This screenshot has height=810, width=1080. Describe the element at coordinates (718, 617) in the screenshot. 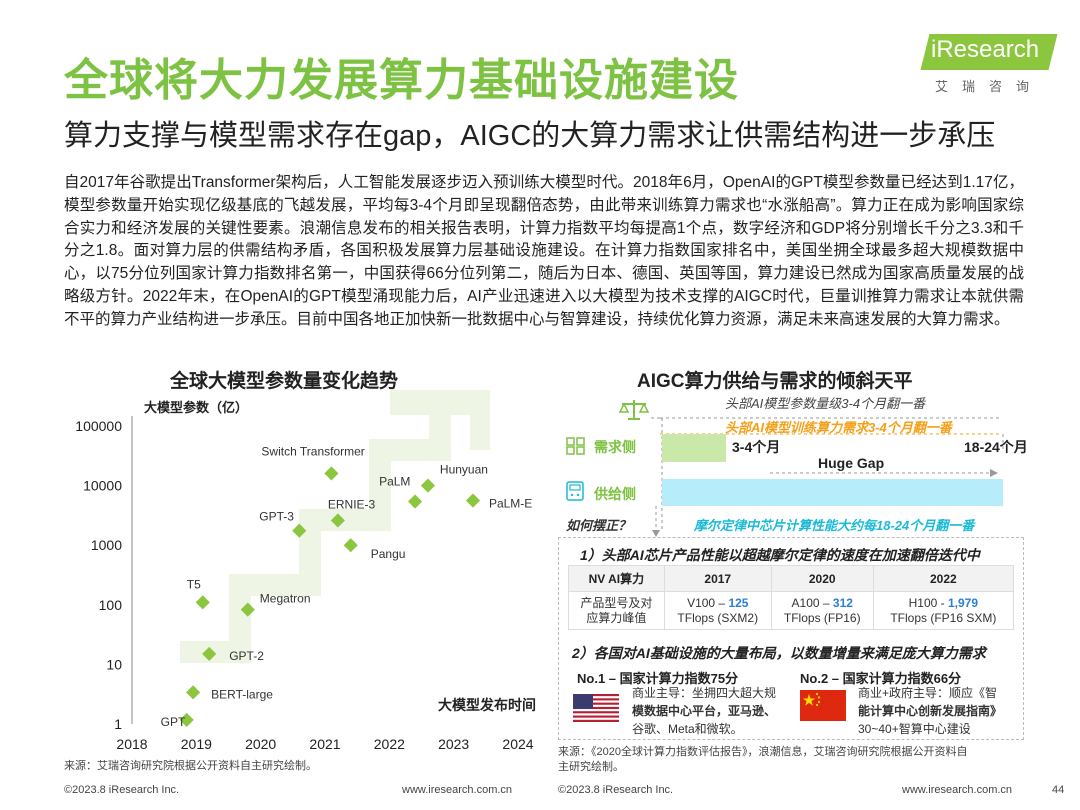

I see `peak-unit: TFlops (SXM2)` at that location.